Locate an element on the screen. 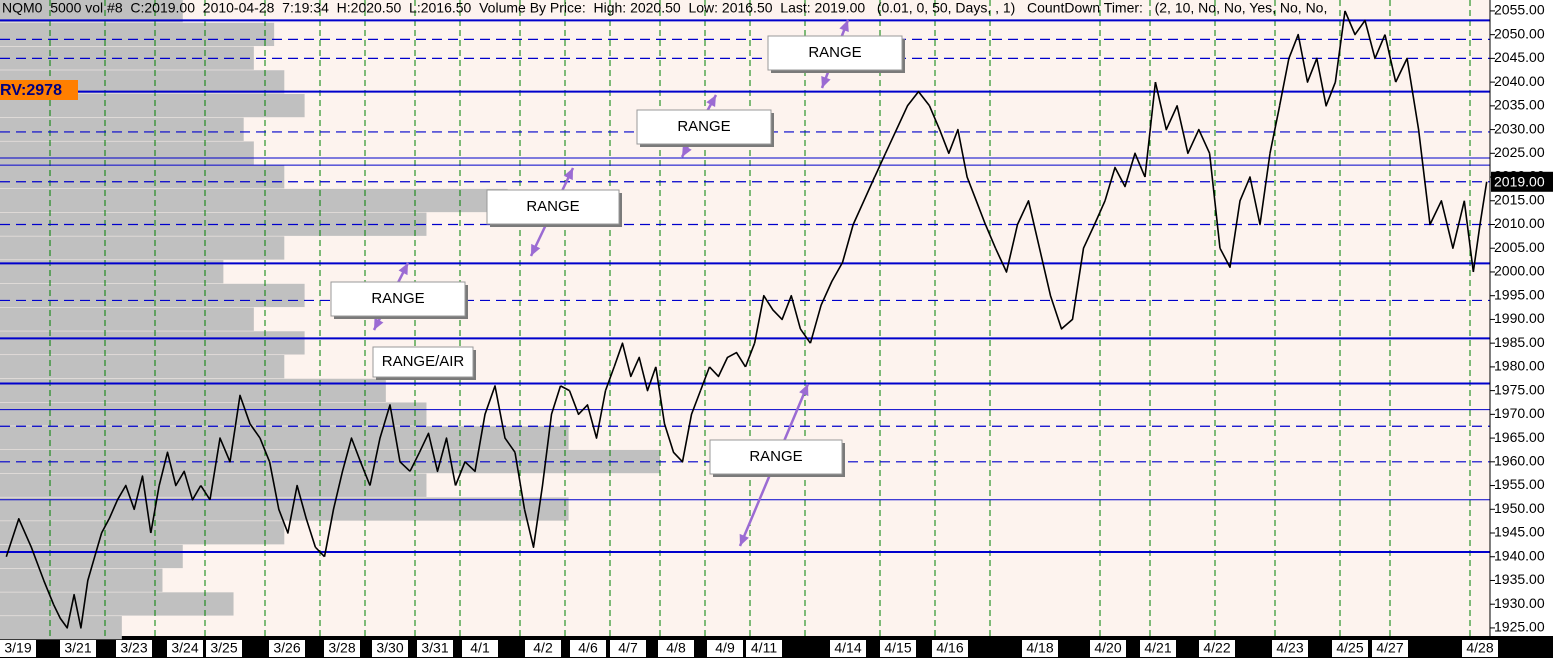 The width and height of the screenshot is (1553, 658). date-label: 3/30 is located at coordinates (389, 648).